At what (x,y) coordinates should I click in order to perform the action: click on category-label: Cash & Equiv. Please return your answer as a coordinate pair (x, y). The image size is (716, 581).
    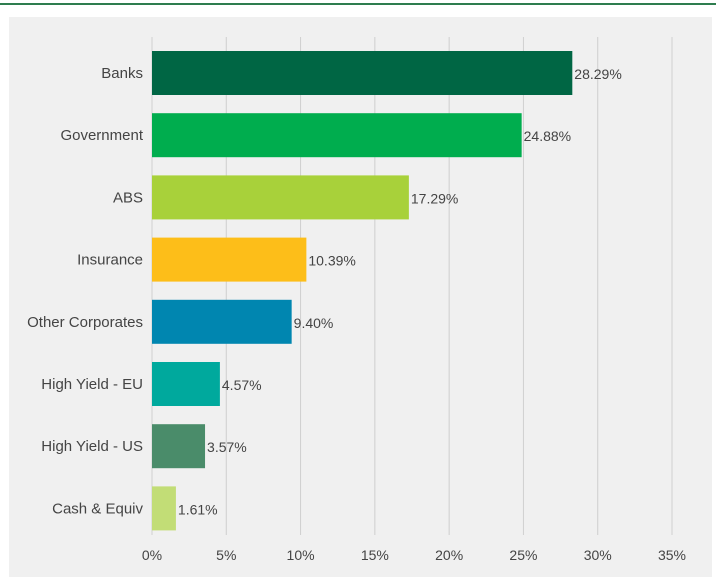
    Looking at the image, I should click on (97, 508).